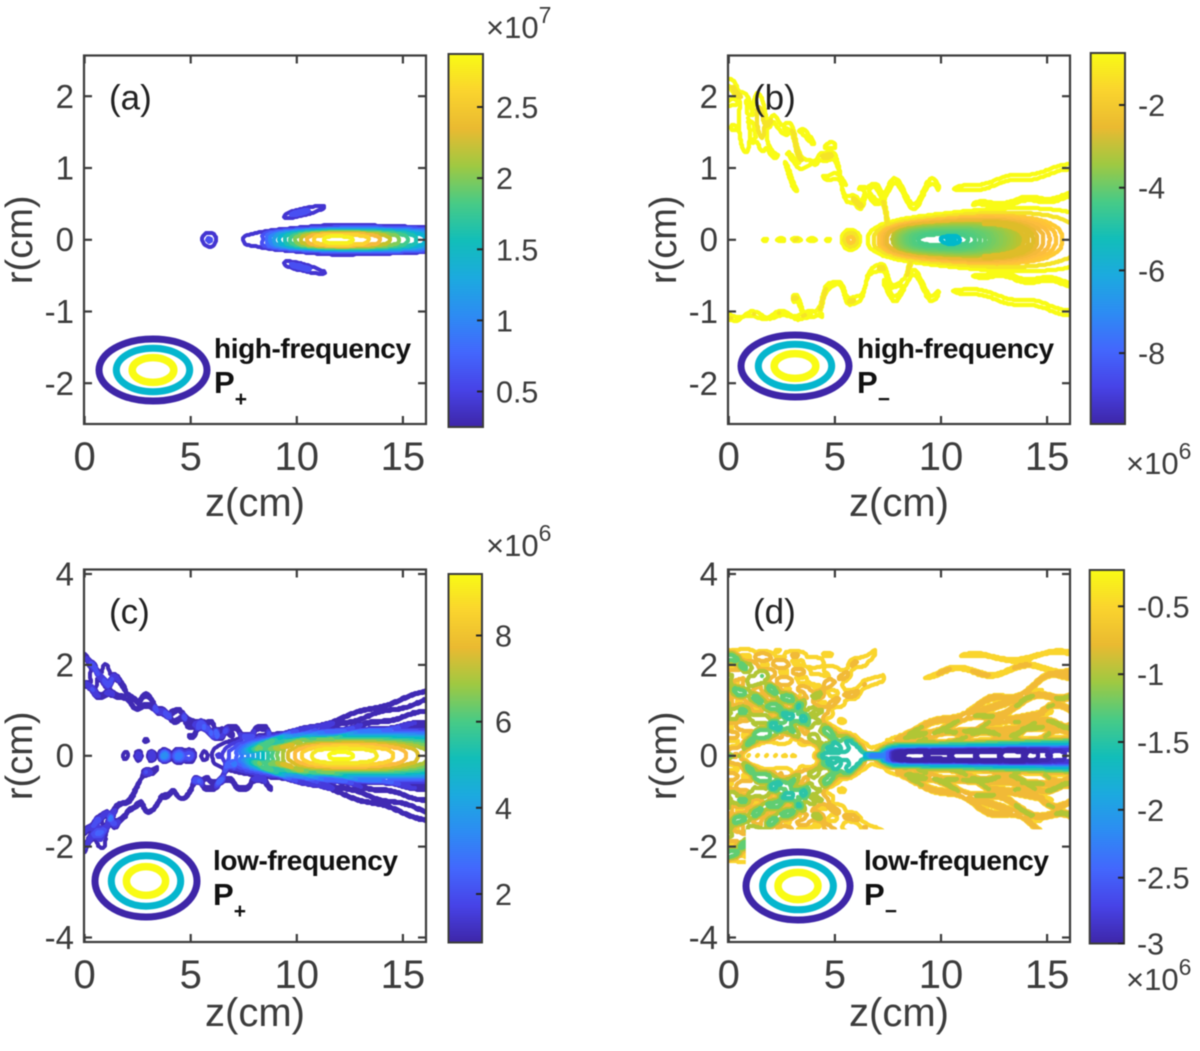 The image size is (1200, 1051). Describe the element at coordinates (130, 98) in the screenshot. I see `svg-text: (a)` at that location.